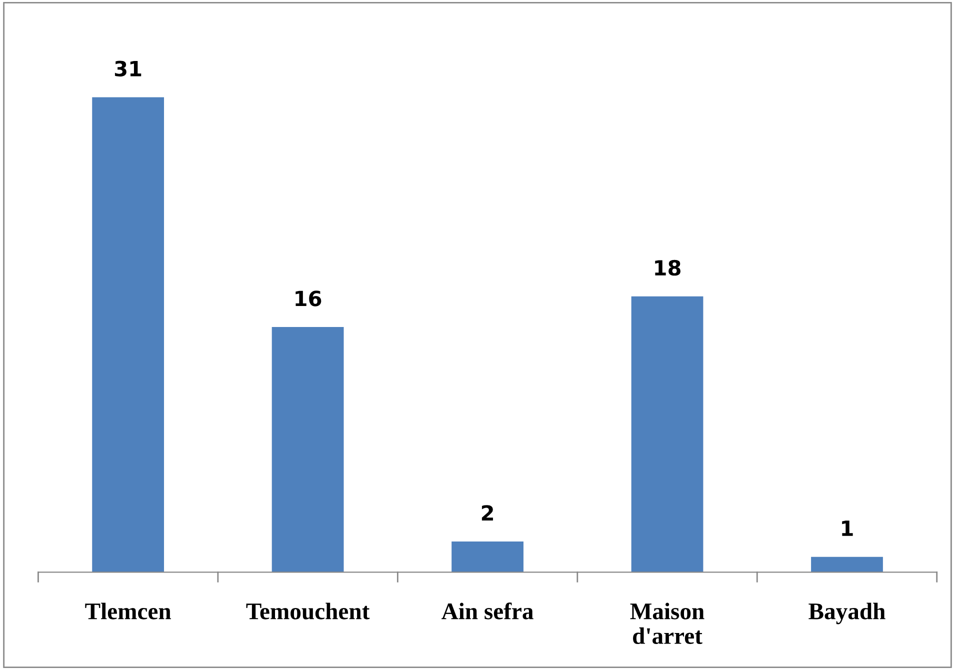  I want to click on x-tick-label: Tlemcen, so click(128, 611).